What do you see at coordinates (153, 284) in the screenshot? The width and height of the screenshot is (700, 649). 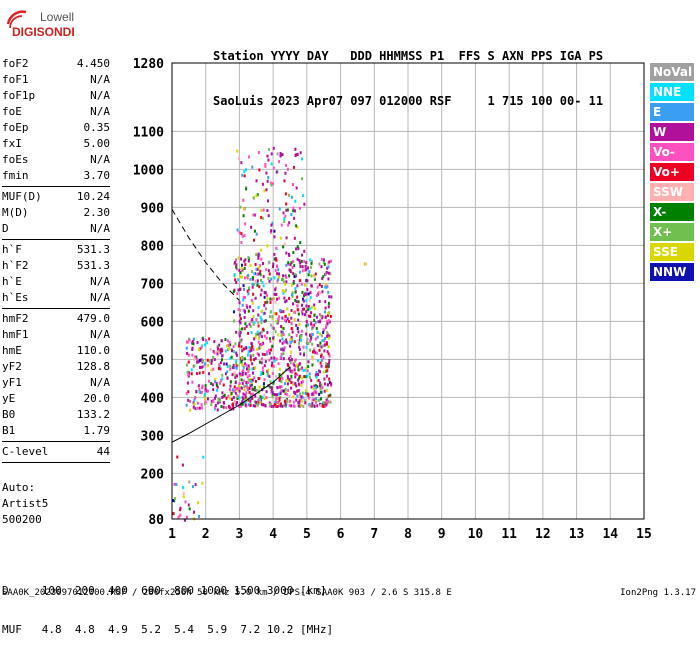 I see `y-tick-label: 700` at bounding box center [153, 284].